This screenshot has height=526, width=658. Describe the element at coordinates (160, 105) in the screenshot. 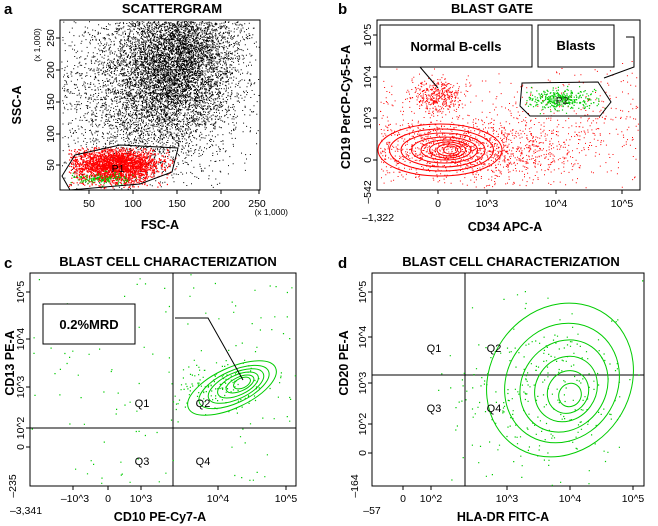

I see `panel-a-black-events` at that location.